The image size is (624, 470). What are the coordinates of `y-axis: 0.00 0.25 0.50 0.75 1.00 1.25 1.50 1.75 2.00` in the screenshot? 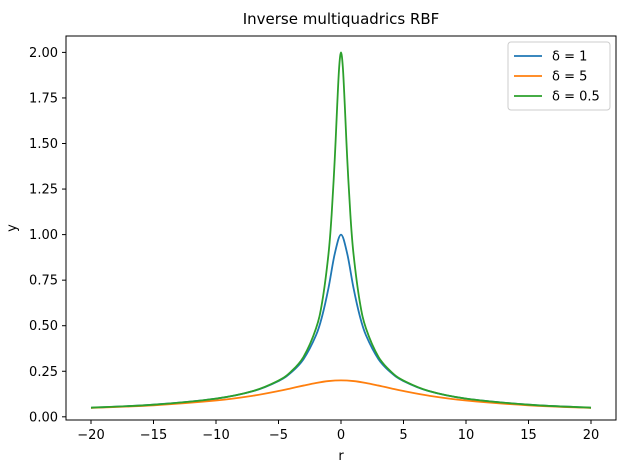 It's located at (47, 235).